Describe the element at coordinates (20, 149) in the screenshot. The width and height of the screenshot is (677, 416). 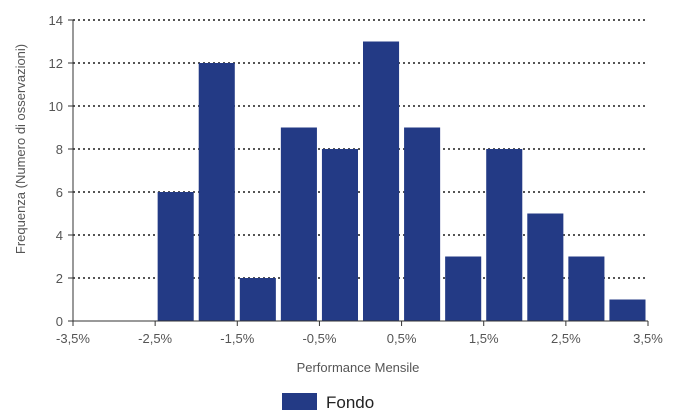
I see `y-axis-title: Frequenza (Numero di osservazioni)` at that location.